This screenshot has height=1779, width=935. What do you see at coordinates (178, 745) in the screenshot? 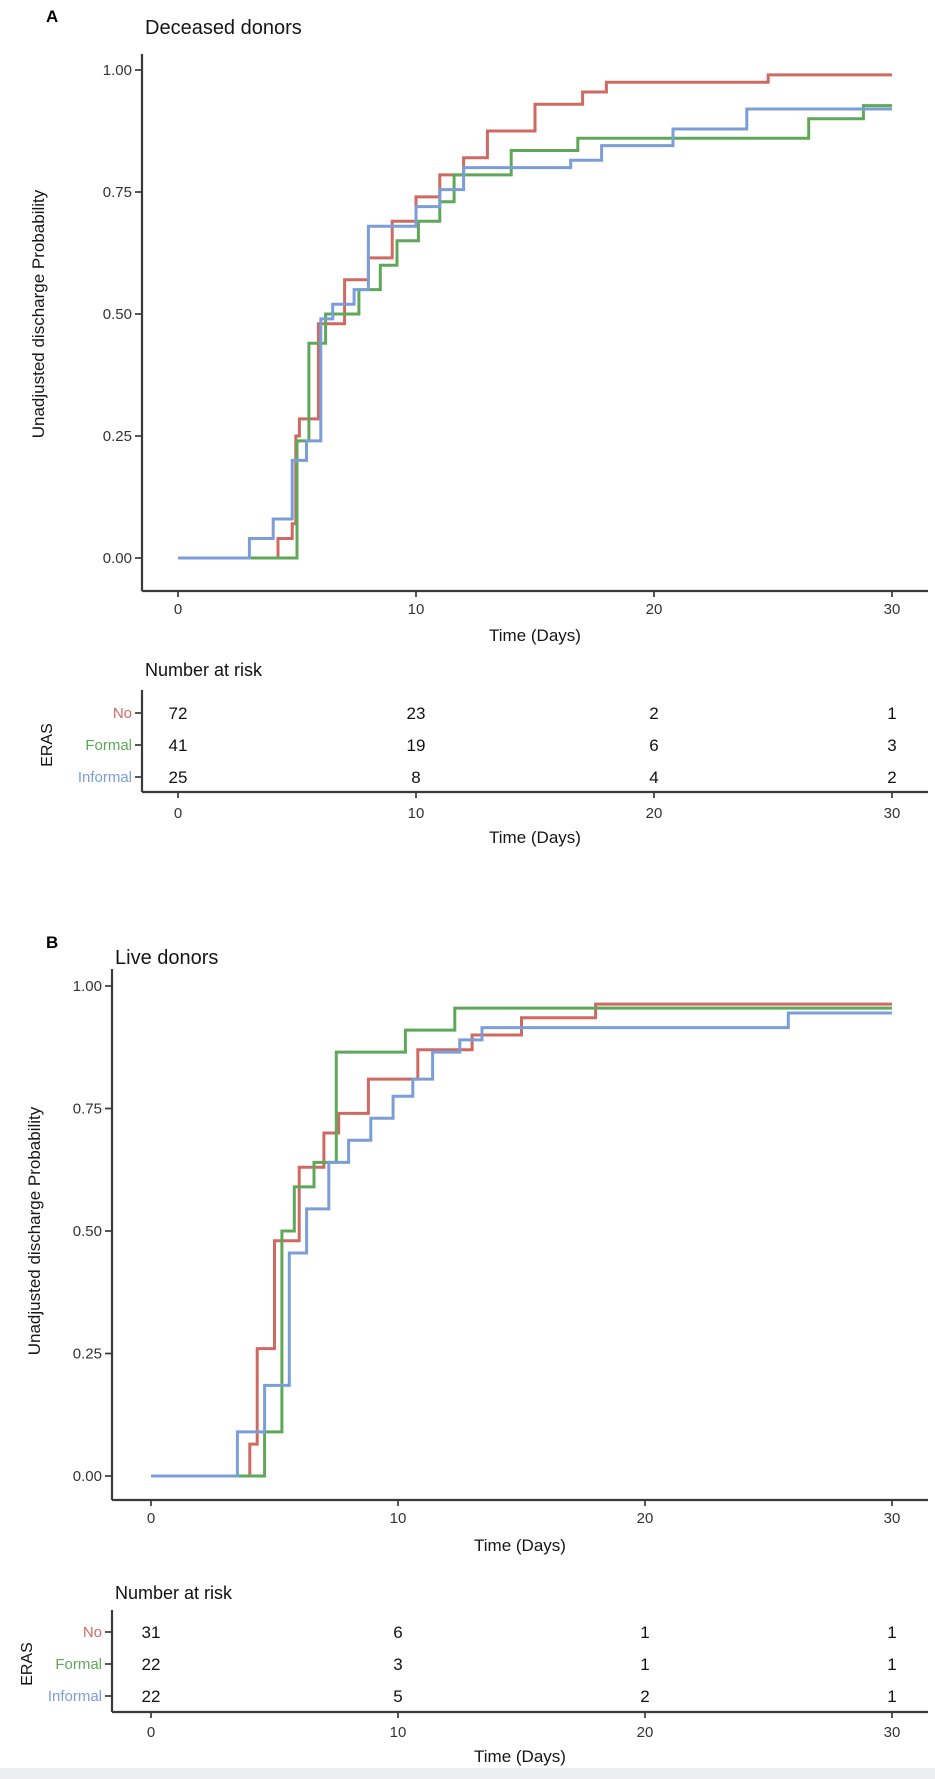
I see `risk-value: 41` at bounding box center [178, 745].